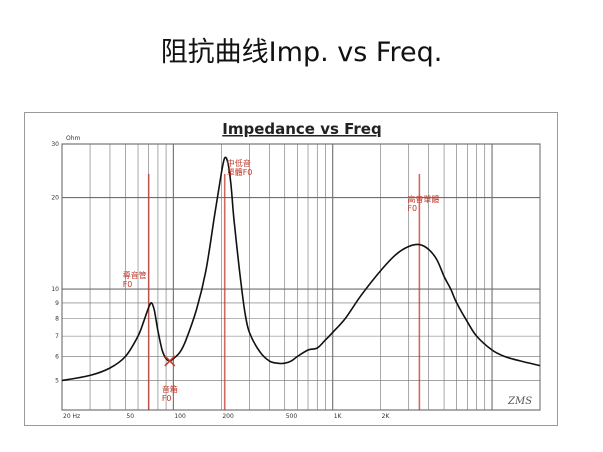 The width and height of the screenshot is (603, 452). What do you see at coordinates (292, 416) in the screenshot?
I see `x-tick-label: 500` at bounding box center [292, 416].